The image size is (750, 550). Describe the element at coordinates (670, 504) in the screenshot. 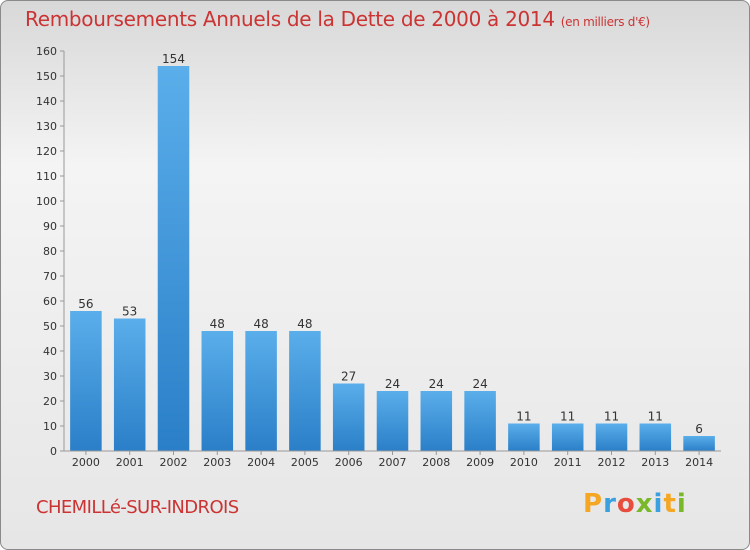

I see `logo-letter: t` at that location.